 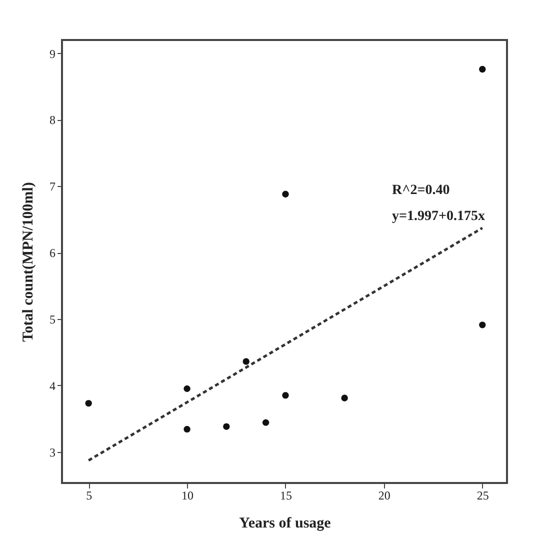 I want to click on annotation: R^2=0.40, so click(x=421, y=190).